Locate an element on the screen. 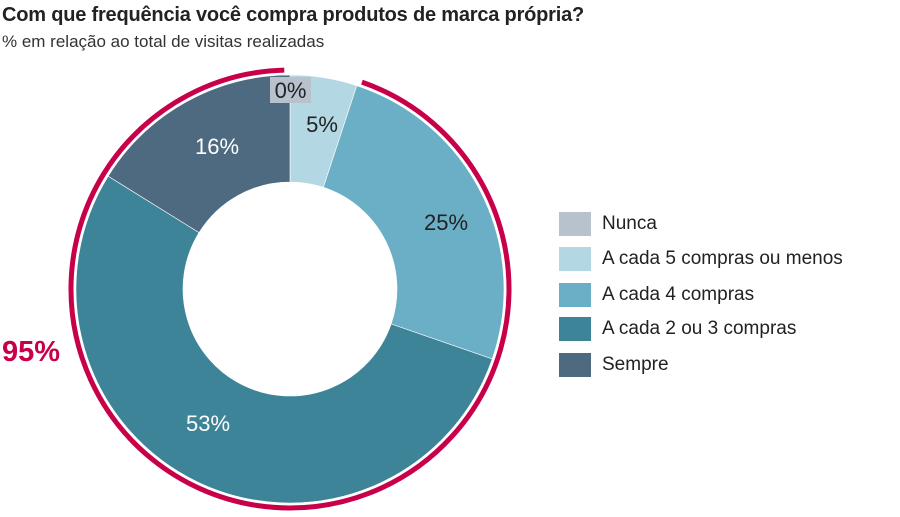  legend-item-dois-tres-compras: A cada 2 ou 3 compras is located at coordinates (677, 329).